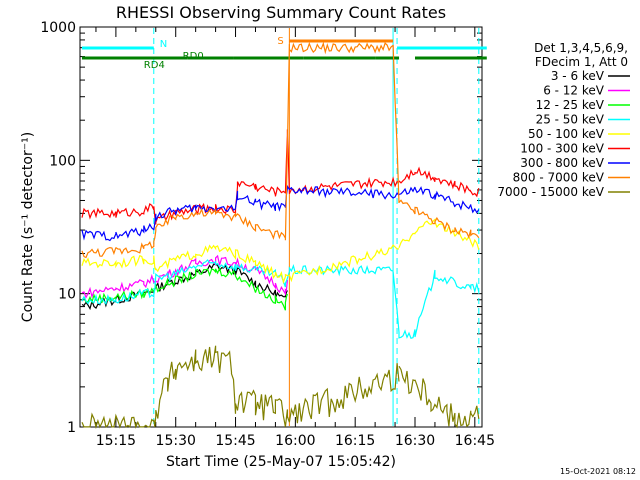  What do you see at coordinates (415, 441) in the screenshot?
I see `x-tick-label: 16:30` at bounding box center [415, 441].